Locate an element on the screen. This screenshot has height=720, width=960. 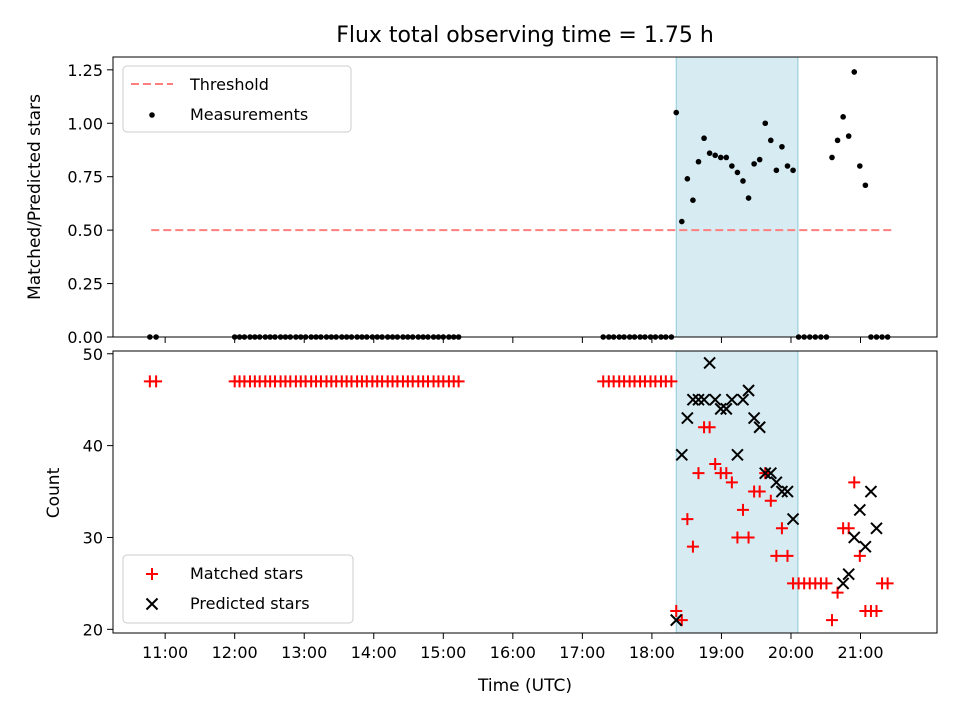
top-y-axis-label: Matched/Predicted stars is located at coordinates (35, 197).